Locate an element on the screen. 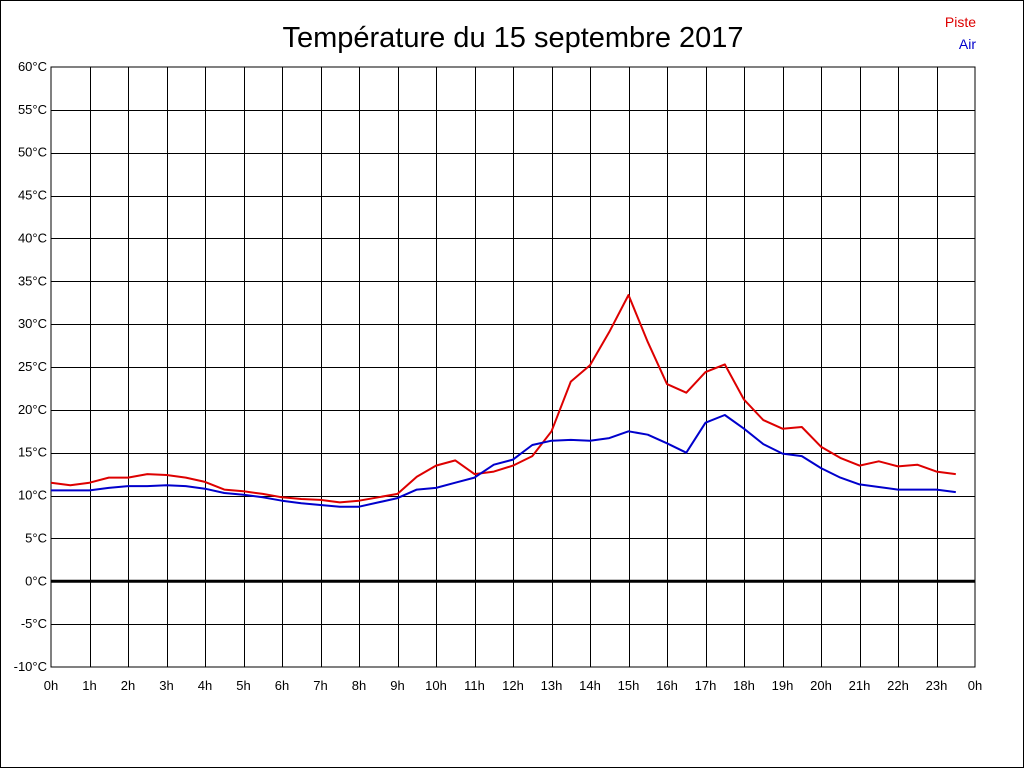 The width and height of the screenshot is (1024, 768). y-tick-label: -10°C is located at coordinates (30, 666).